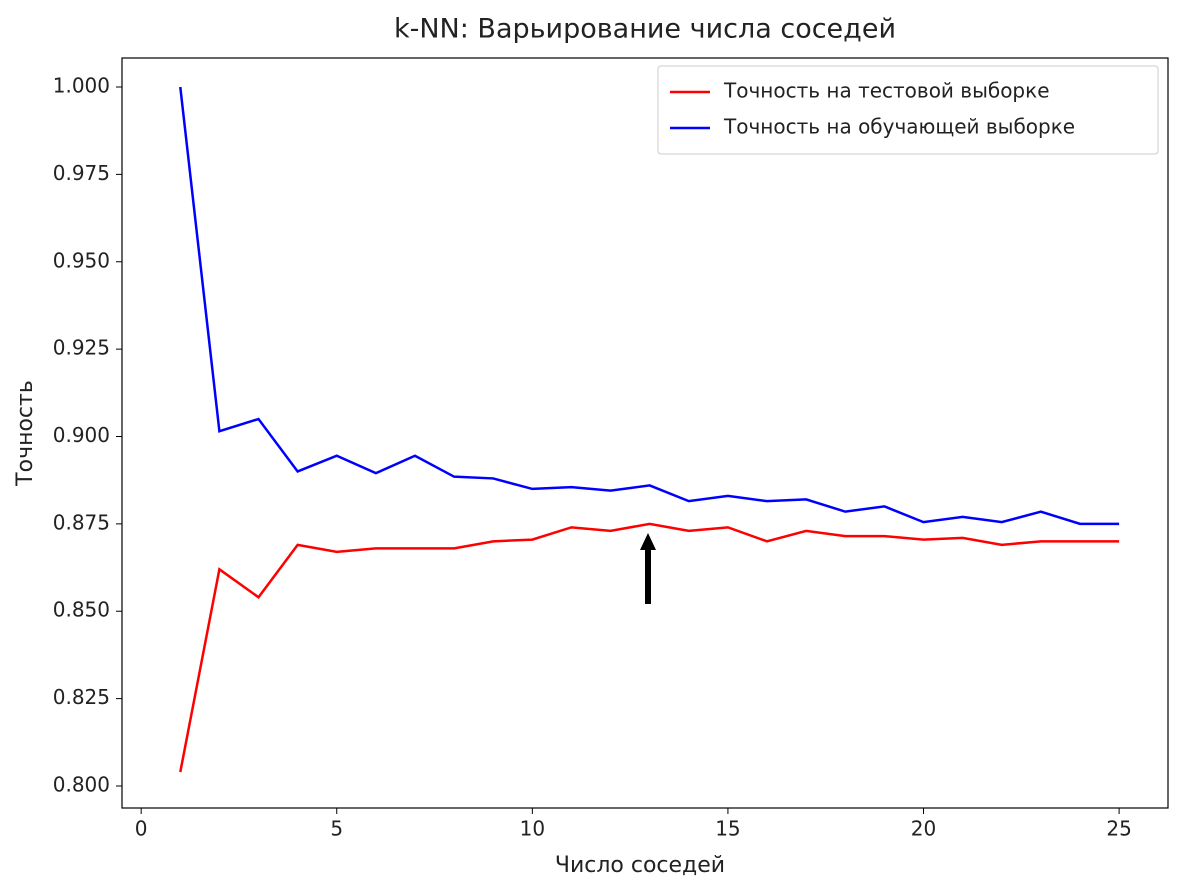 This screenshot has height=896, width=1181. What do you see at coordinates (81, 348) in the screenshot?
I see `y-tick-label: 0.925` at bounding box center [81, 348].